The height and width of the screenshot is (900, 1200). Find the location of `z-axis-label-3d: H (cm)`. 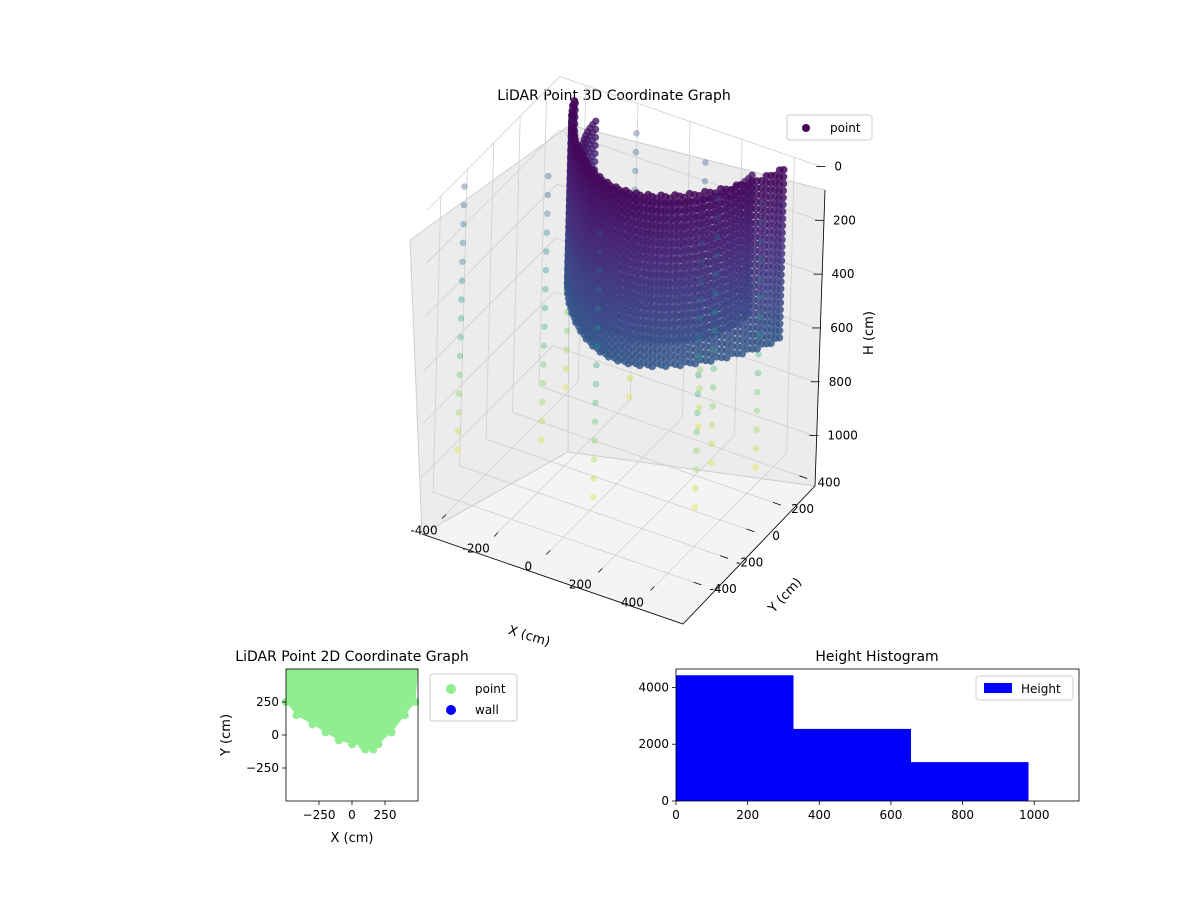

z-axis-label-3d: H (cm) is located at coordinates (869, 333).